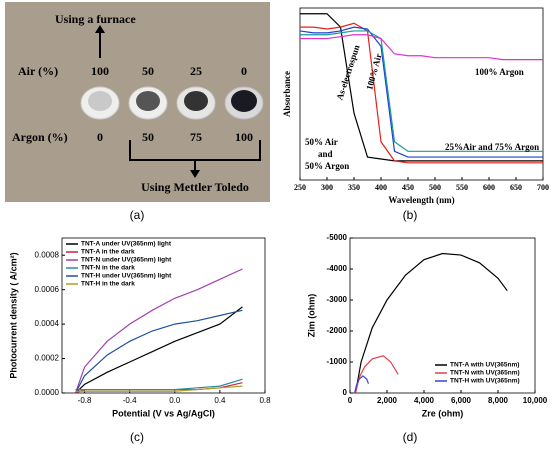 This screenshot has height=452, width=550. I want to click on legend-label: TNT-A in the dark, so click(108, 252).